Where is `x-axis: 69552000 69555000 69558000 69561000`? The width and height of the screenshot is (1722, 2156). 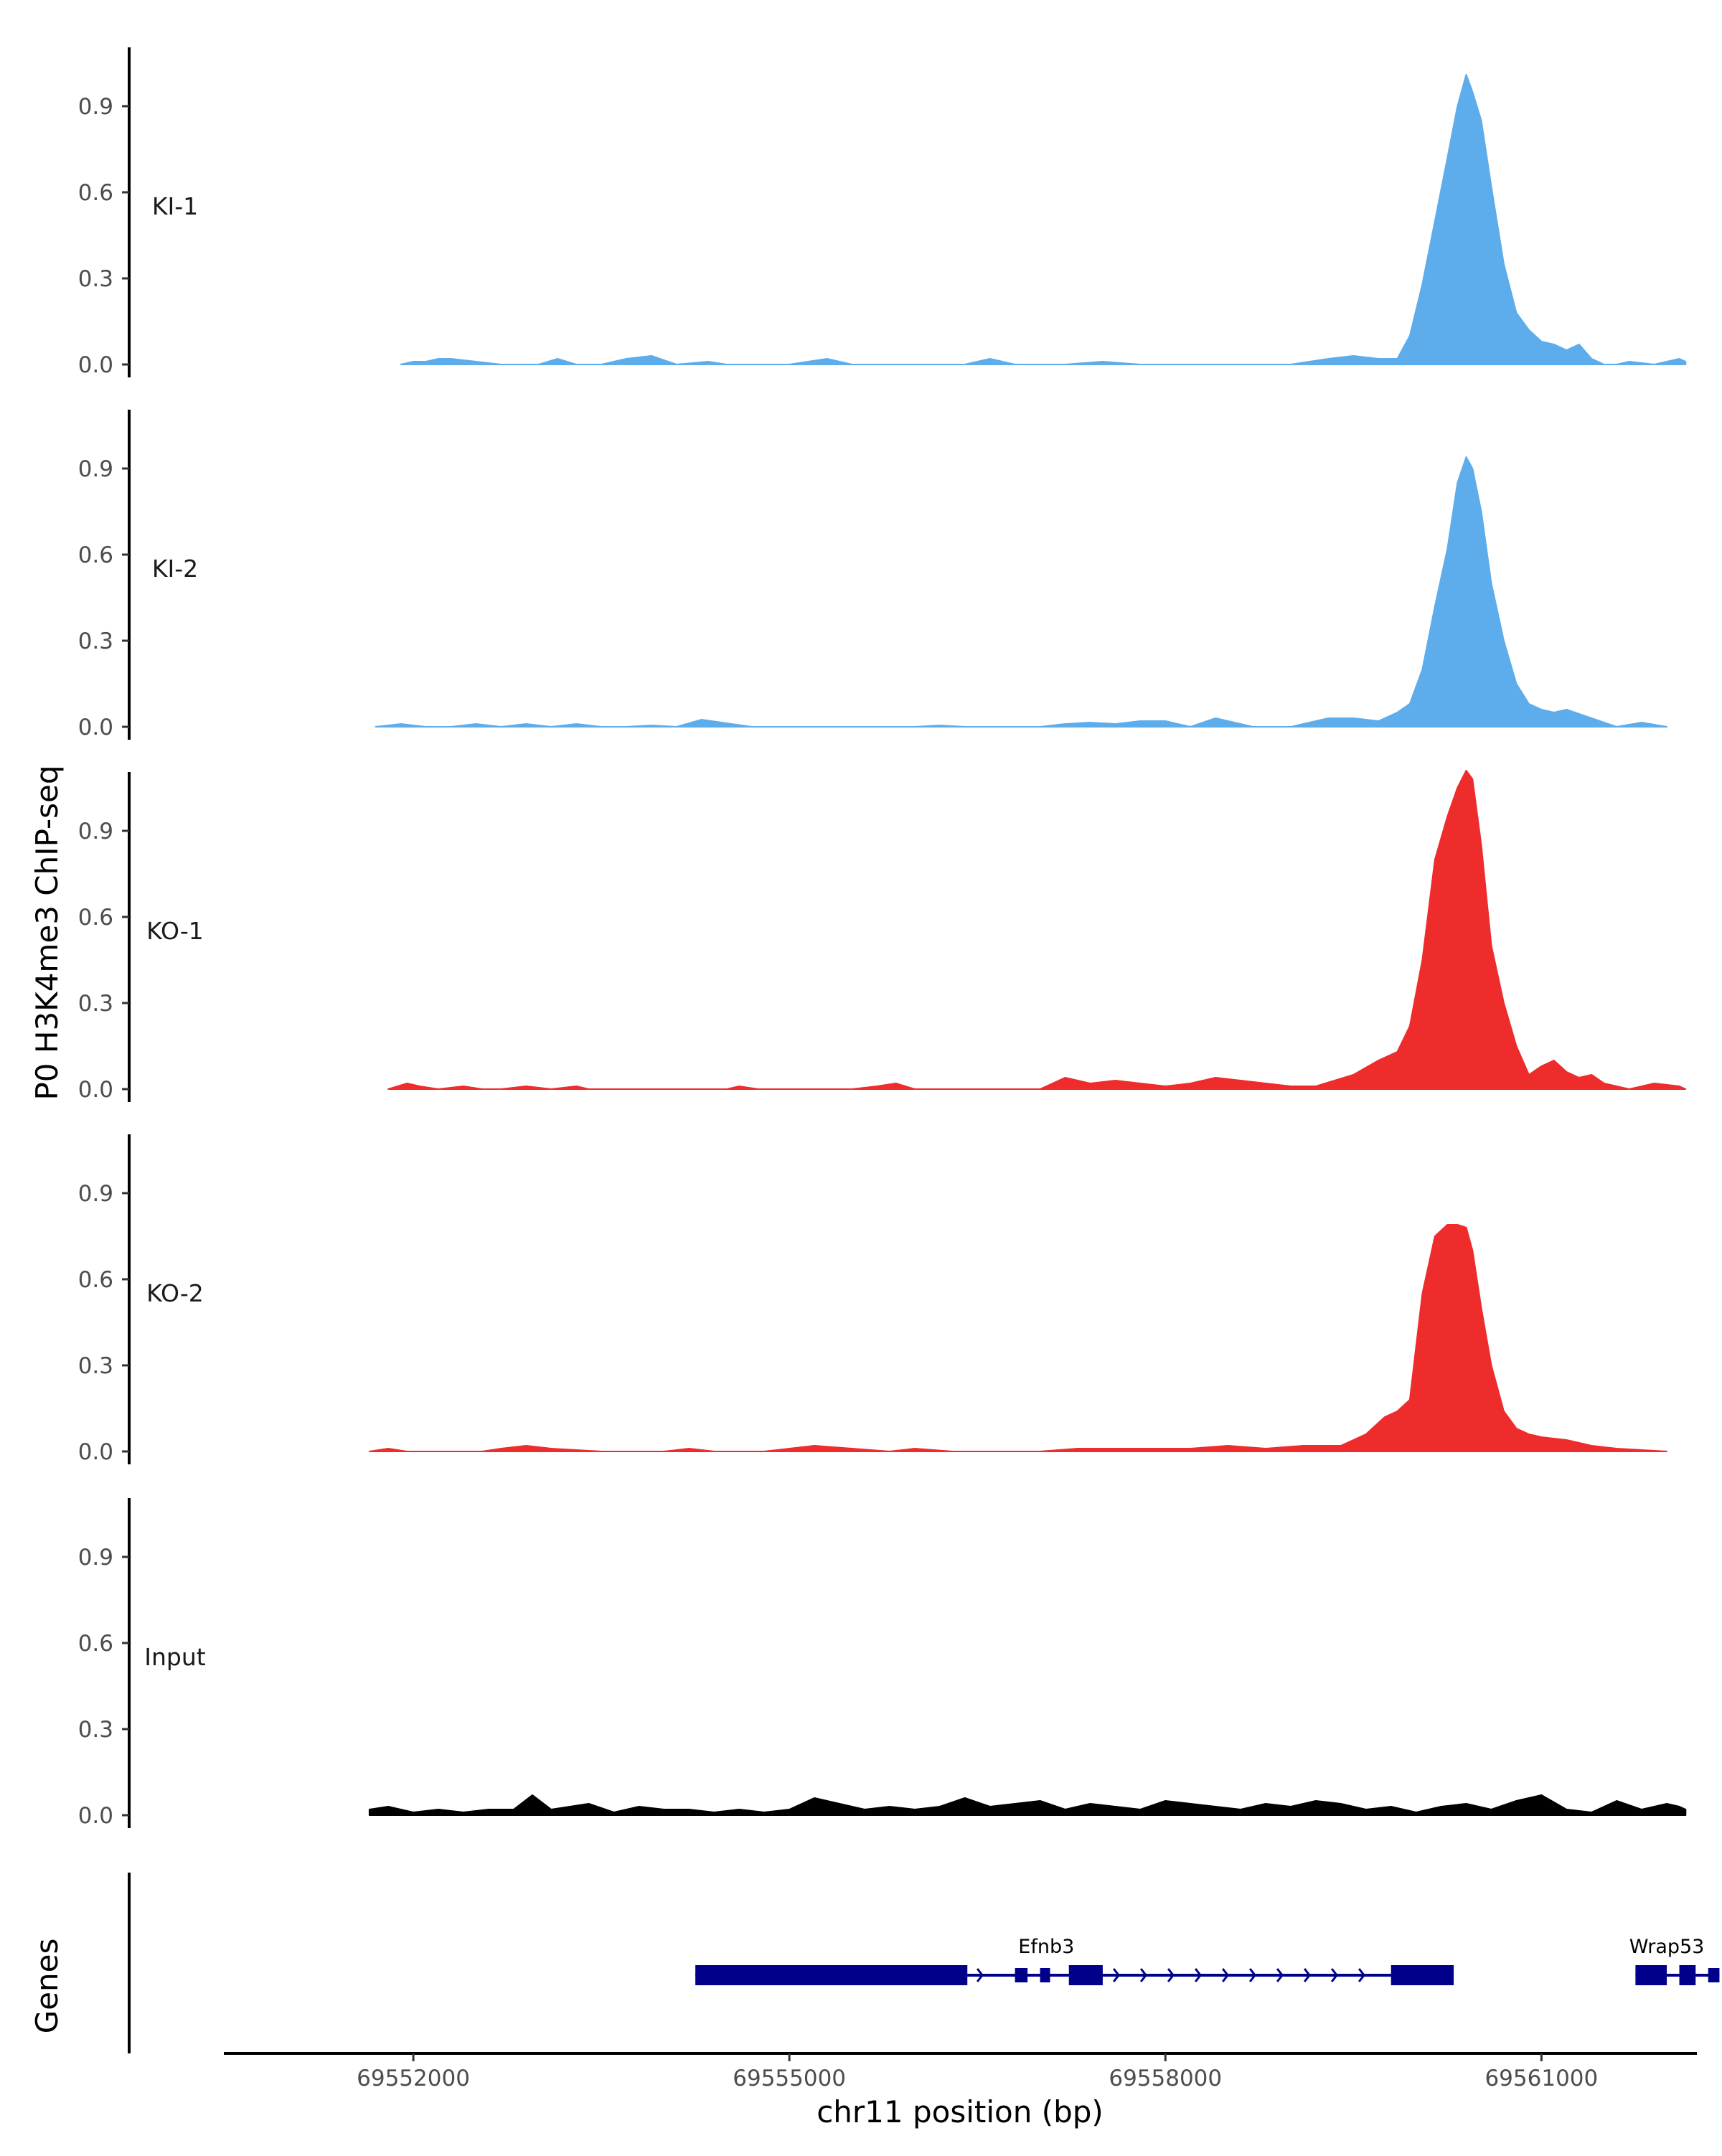
x-axis: 69552000 69555000 69558000 69561000 is located at coordinates (961, 2071).